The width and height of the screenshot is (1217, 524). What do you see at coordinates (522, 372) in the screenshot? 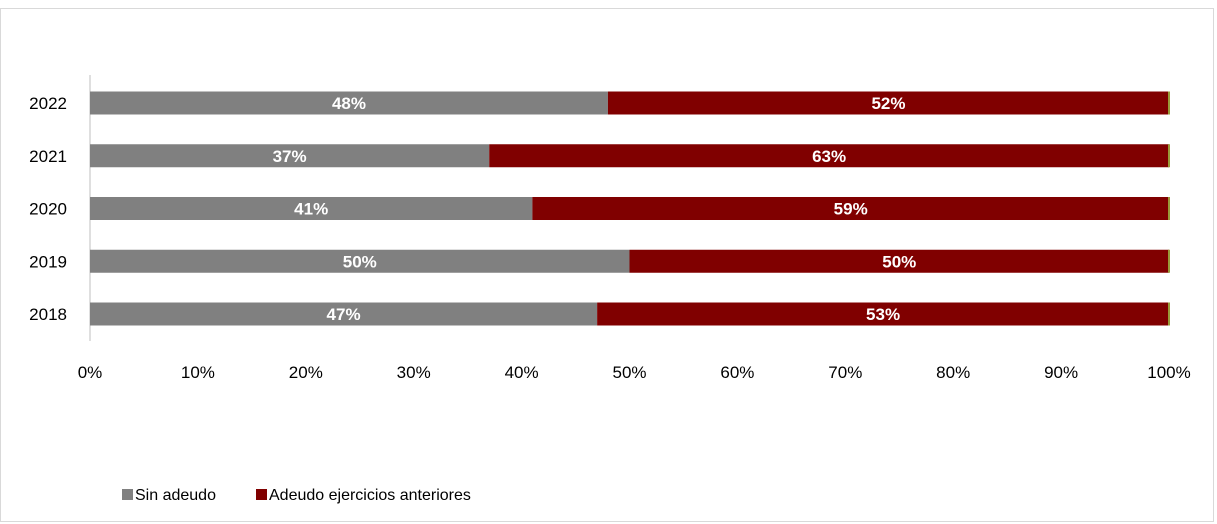
I see `x-tick-label: 40%` at bounding box center [522, 372].